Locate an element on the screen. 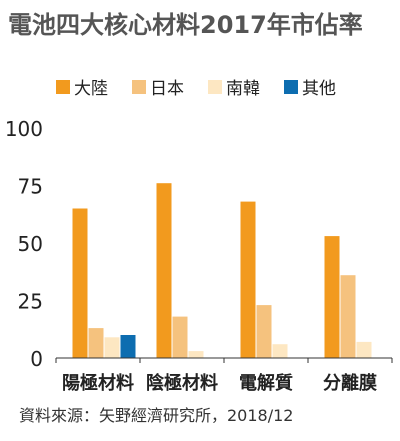 This screenshot has height=441, width=400. legend-label-series-3: 其他 is located at coordinates (319, 89).